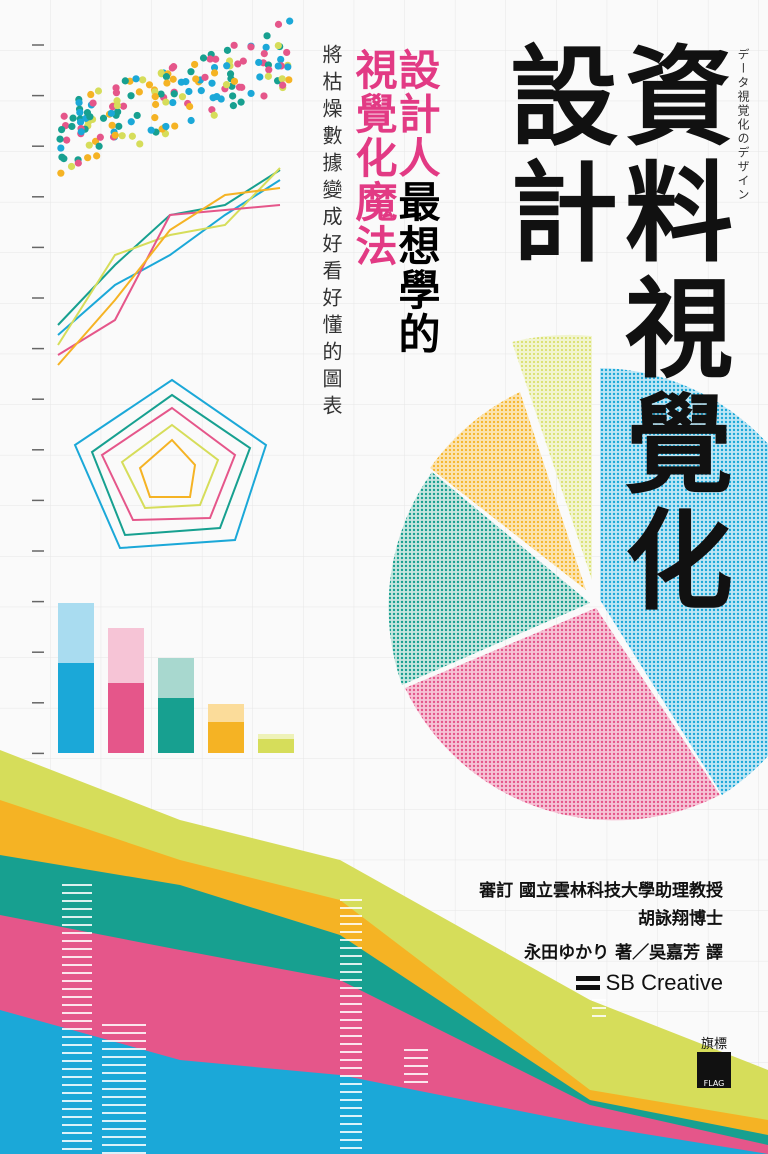 The height and width of the screenshot is (1154, 768). What do you see at coordinates (743, 125) in the screenshot?
I see `japanese-title: データ視覚化のデザイン` at bounding box center [743, 125].